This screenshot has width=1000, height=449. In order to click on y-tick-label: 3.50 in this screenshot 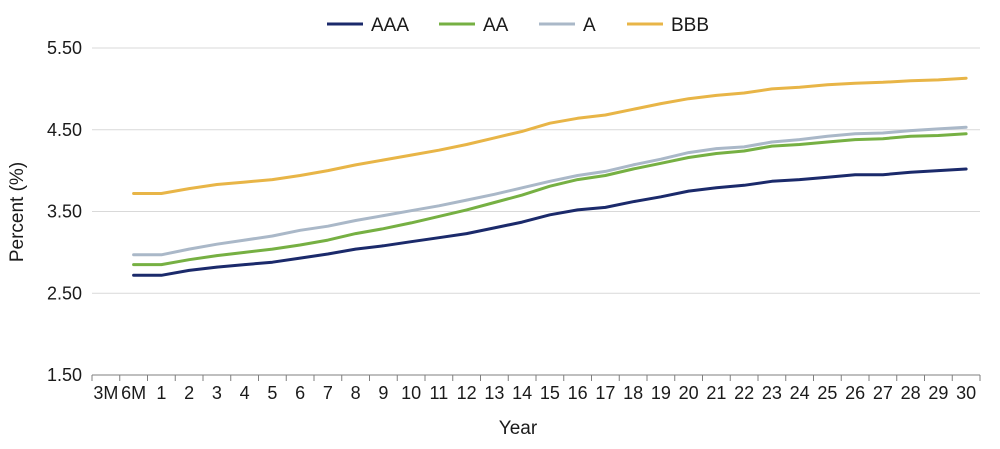, I will do `click(64, 212)`.